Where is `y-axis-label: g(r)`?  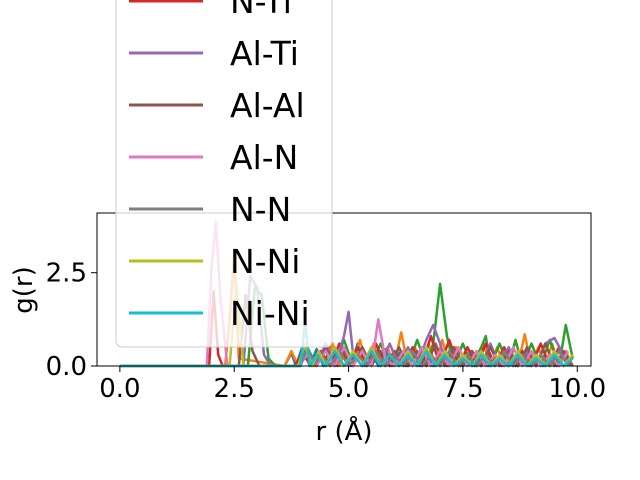 y-axis-label: g(r) is located at coordinates (24, 289).